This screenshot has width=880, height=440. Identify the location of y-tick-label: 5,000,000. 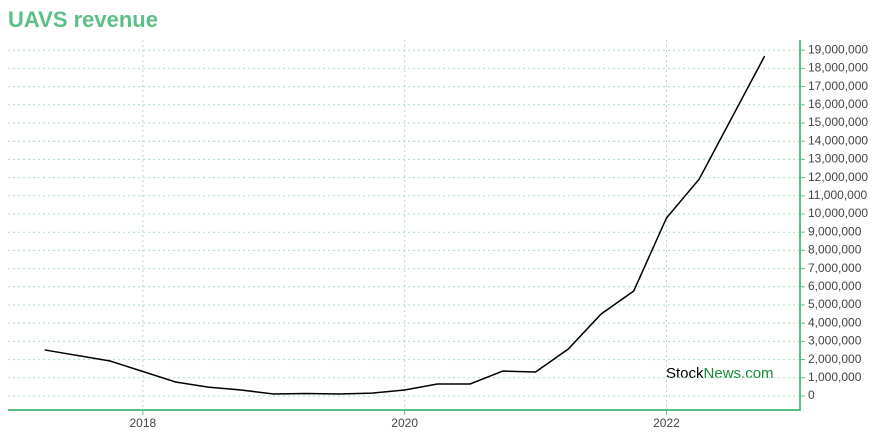
(835, 304).